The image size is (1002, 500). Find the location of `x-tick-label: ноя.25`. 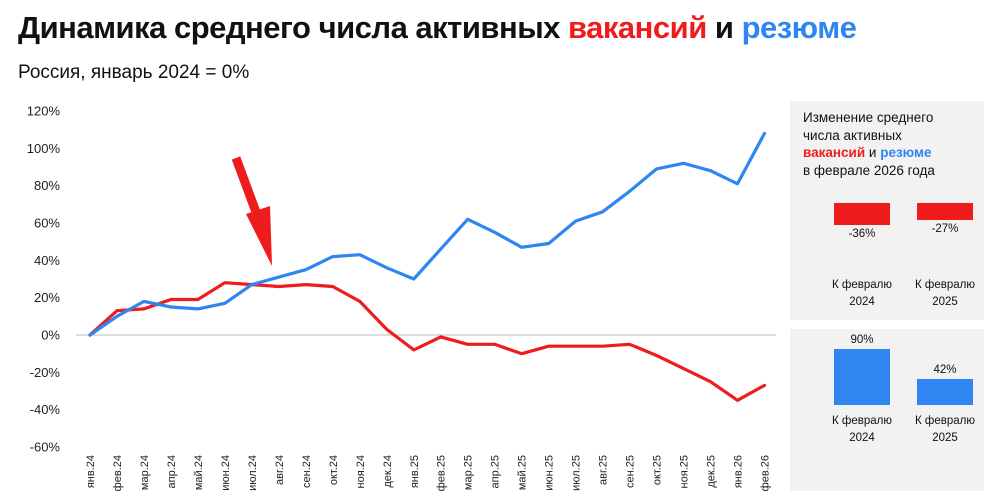

x-tick-label: ноя.25 is located at coordinates (685, 471).